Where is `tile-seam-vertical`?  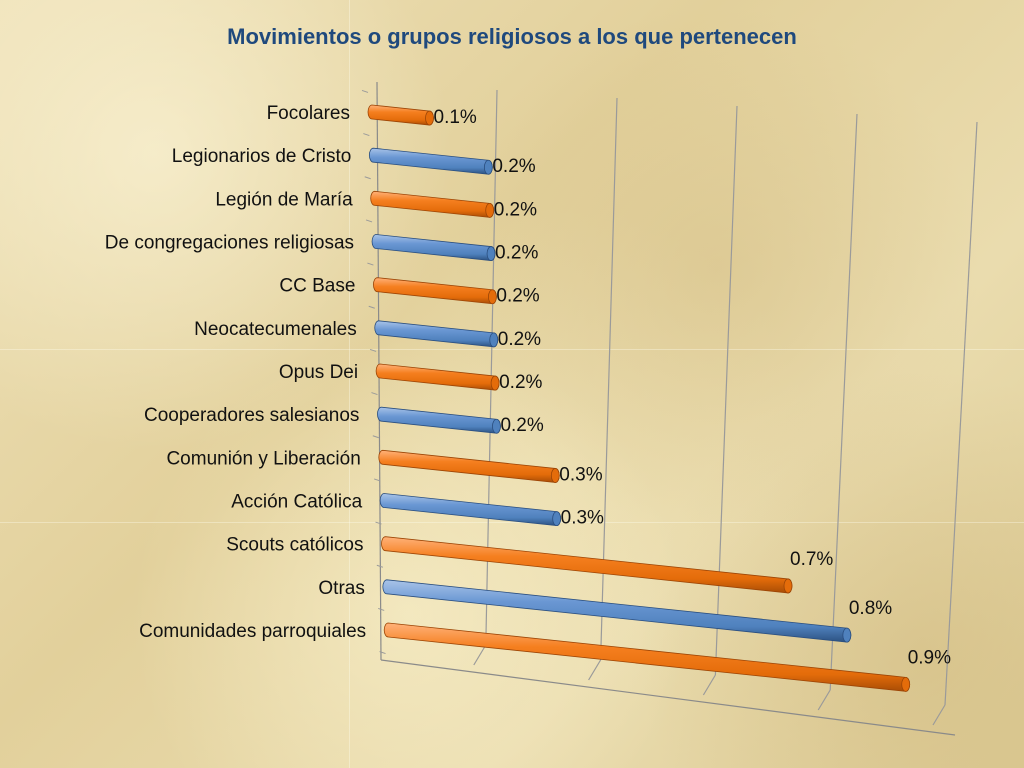 tile-seam-vertical is located at coordinates (349, 384).